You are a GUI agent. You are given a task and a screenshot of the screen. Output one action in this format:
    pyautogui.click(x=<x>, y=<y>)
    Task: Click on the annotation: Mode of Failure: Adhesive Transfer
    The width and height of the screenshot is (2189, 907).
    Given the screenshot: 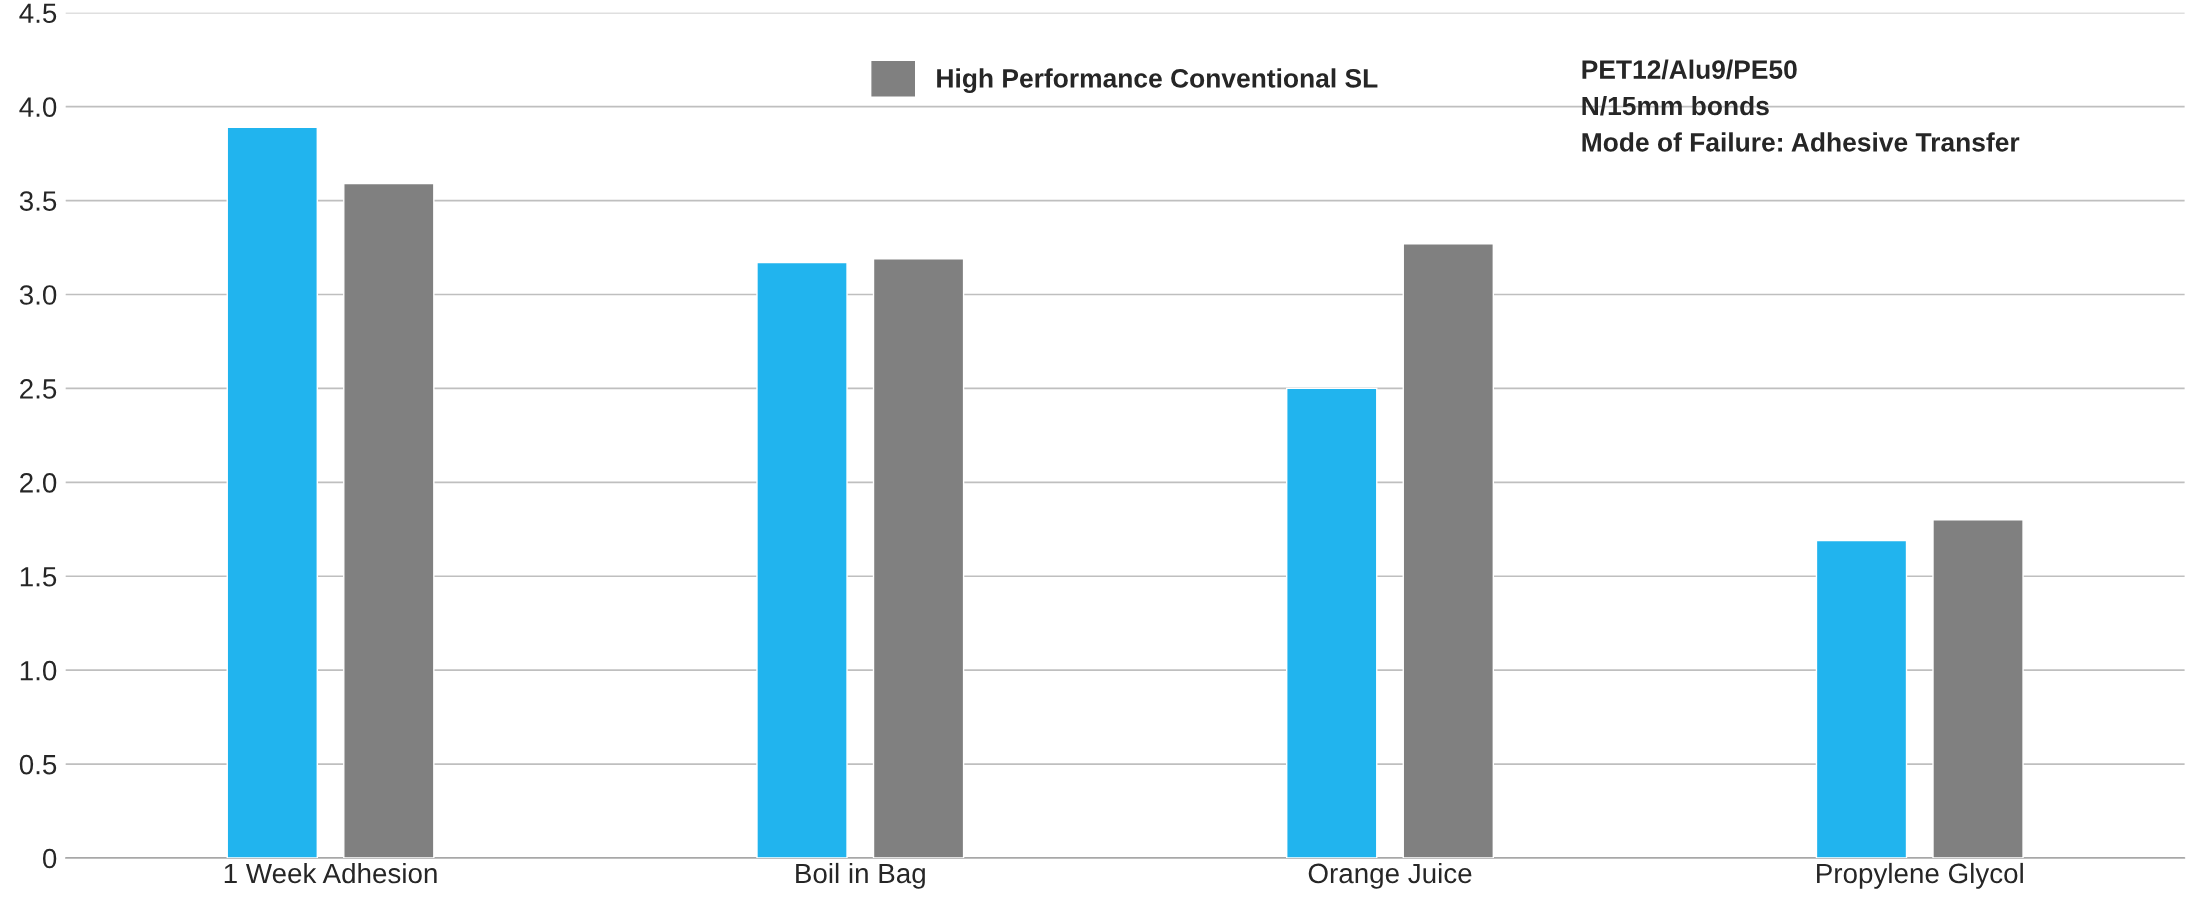 What is the action you would take?
    pyautogui.click(x=1801, y=142)
    